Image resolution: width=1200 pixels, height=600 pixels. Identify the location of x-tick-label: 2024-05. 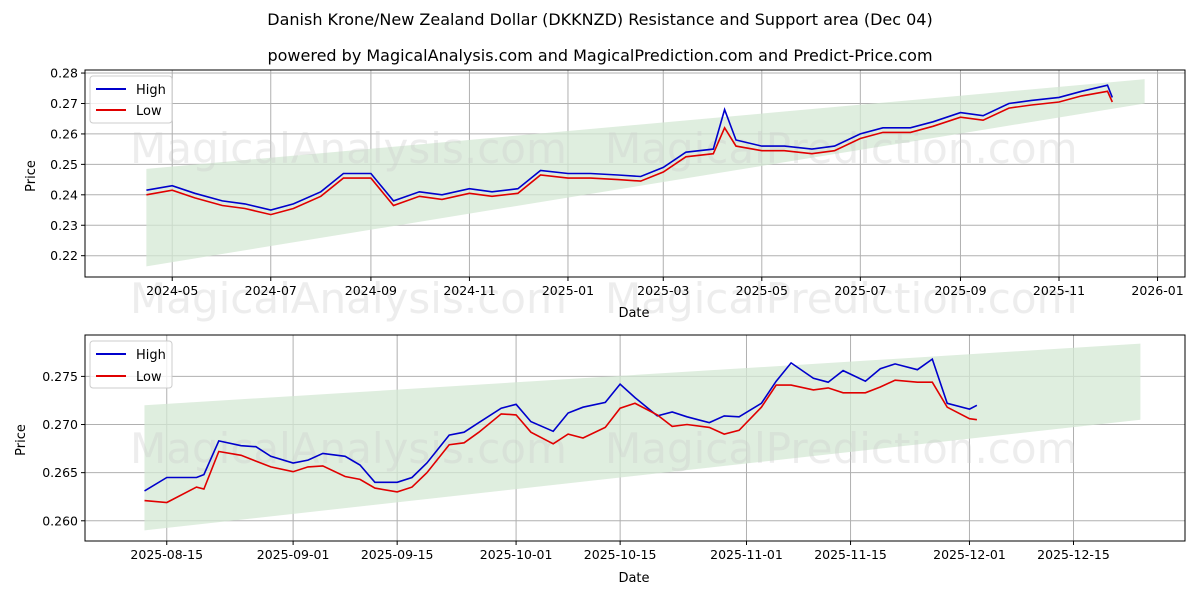
(172, 290).